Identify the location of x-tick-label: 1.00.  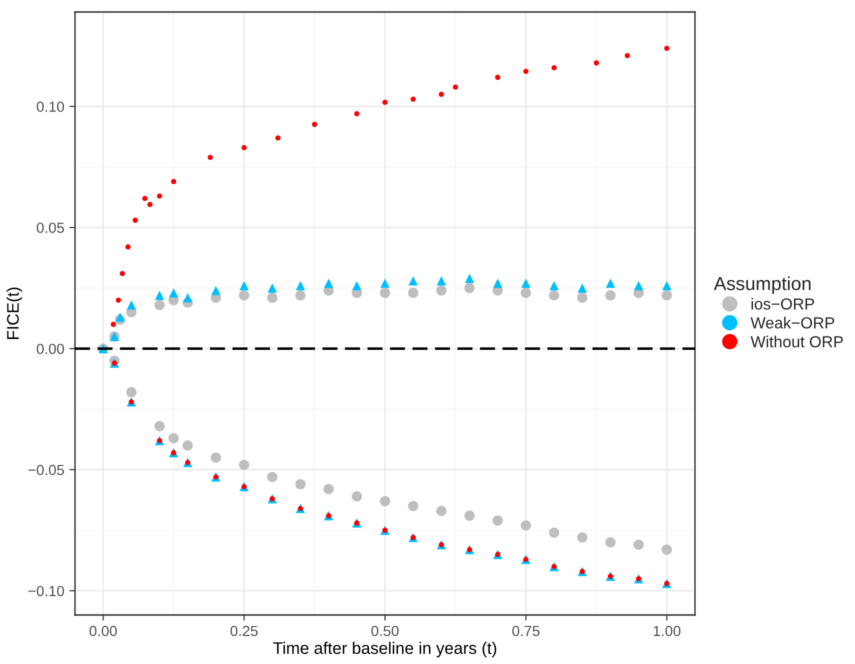
(667, 631).